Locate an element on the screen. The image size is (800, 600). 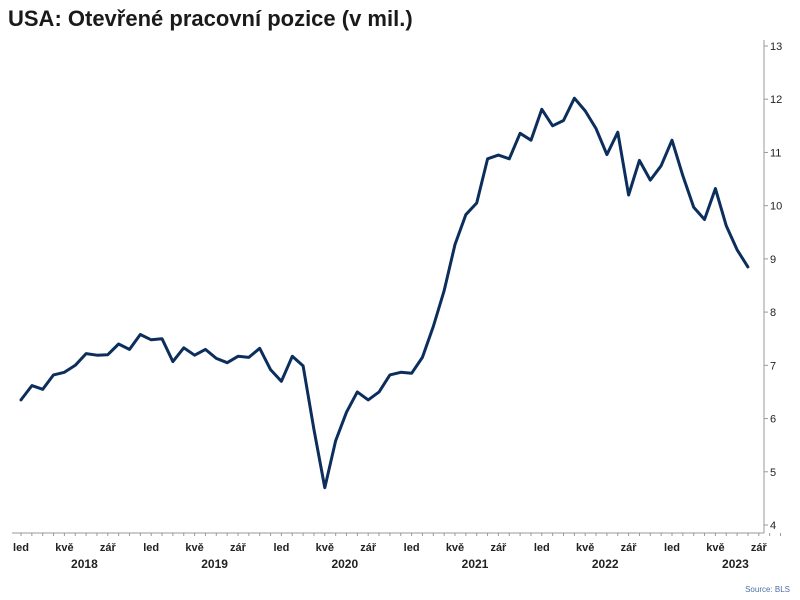
x-year-label: 2021 is located at coordinates (475, 564).